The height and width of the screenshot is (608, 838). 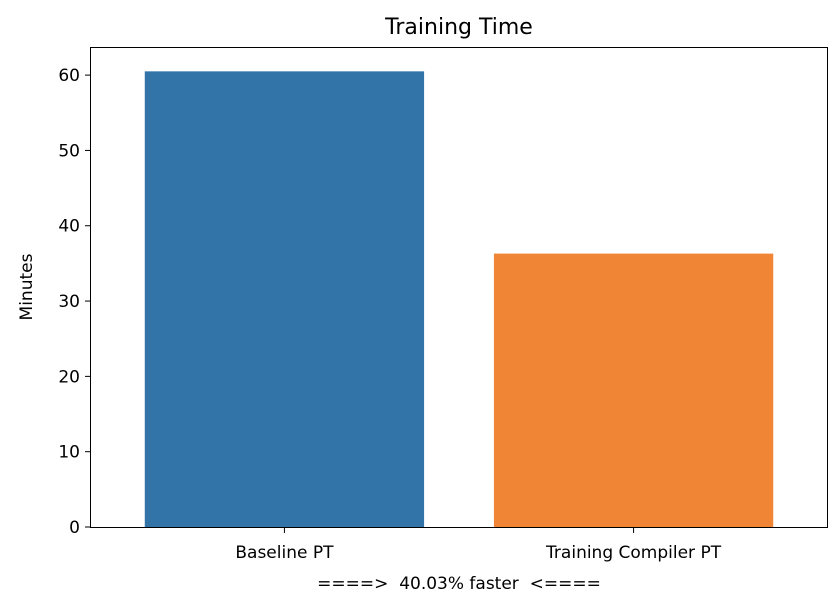 I want to click on y-tick-label: 60, so click(x=69, y=76).